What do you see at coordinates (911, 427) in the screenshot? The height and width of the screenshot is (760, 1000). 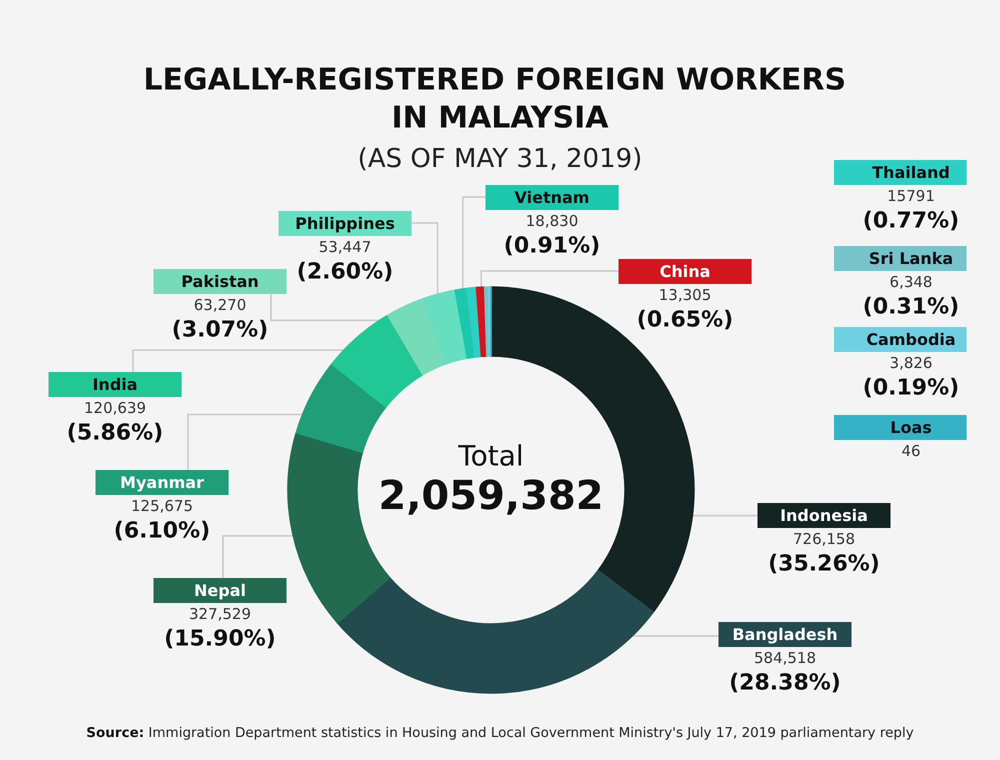 I see `legend-label: Loas` at bounding box center [911, 427].